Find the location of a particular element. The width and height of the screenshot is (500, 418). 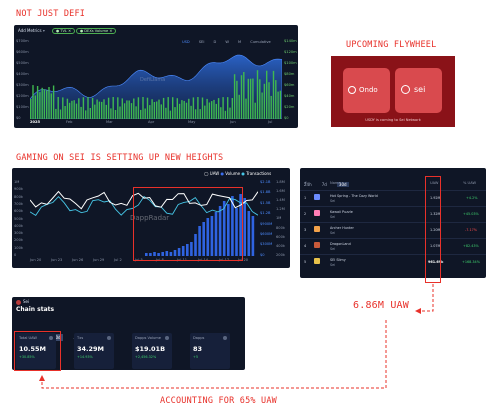

tab-w: W is located at coordinates (227, 42).